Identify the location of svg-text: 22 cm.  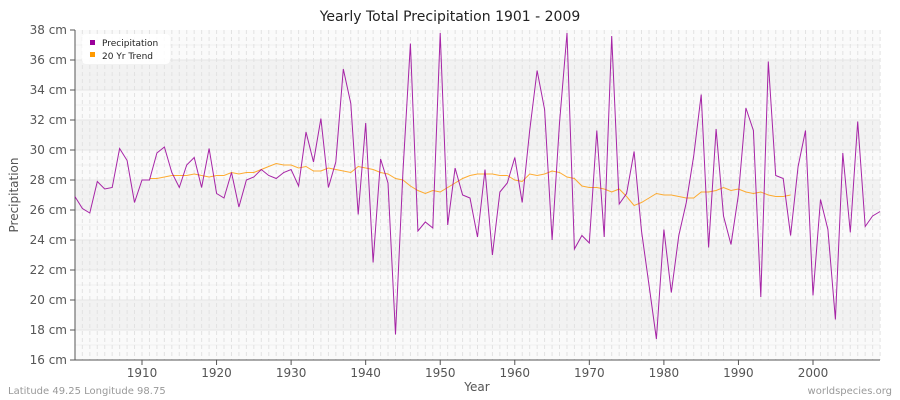
(48, 270).